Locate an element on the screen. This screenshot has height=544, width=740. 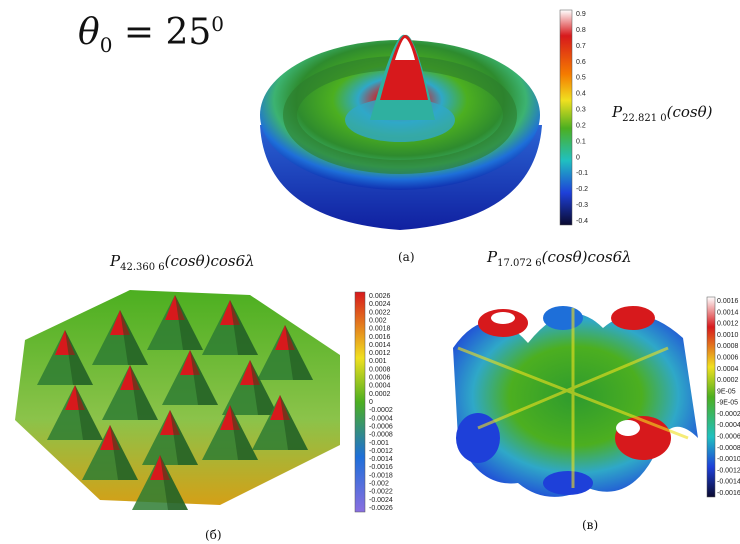
colorbar-a-tick: 0.2 is located at coordinates (581, 125).